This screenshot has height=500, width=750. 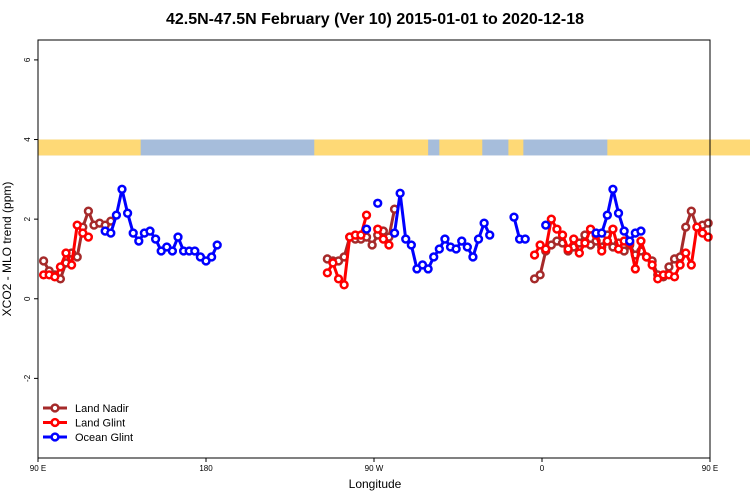 I want to click on series-line-land-glint, so click(x=347, y=250).